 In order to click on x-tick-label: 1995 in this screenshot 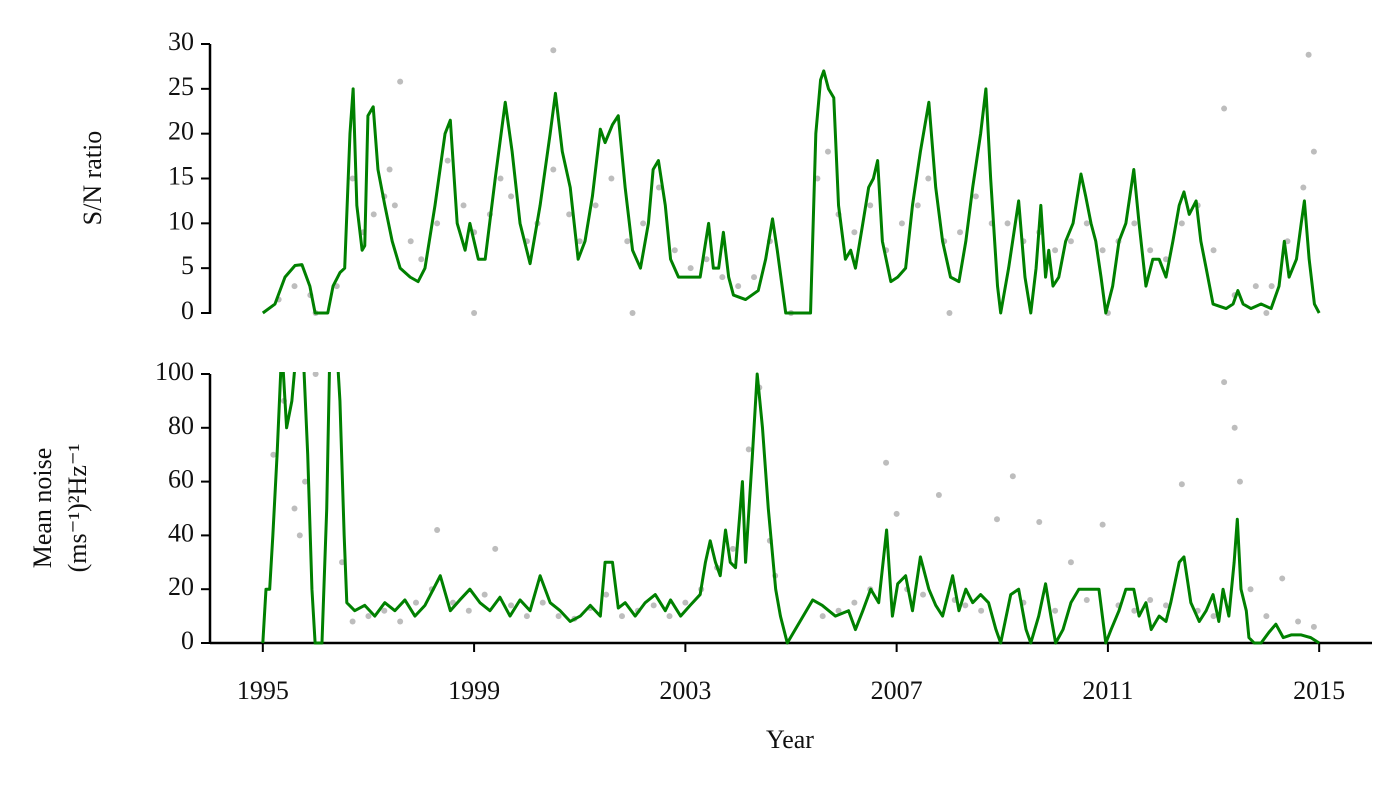, I will do `click(263, 690)`.